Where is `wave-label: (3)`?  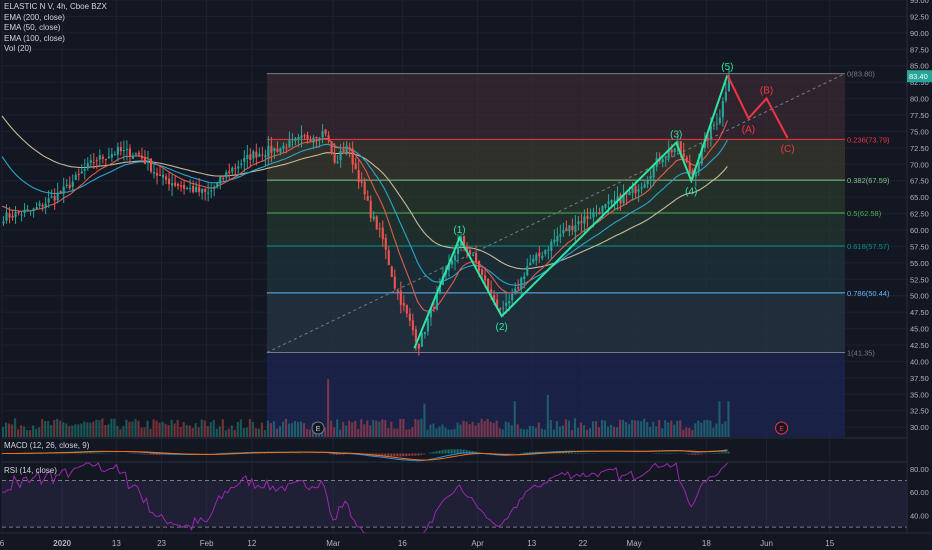 wave-label: (3) is located at coordinates (676, 135).